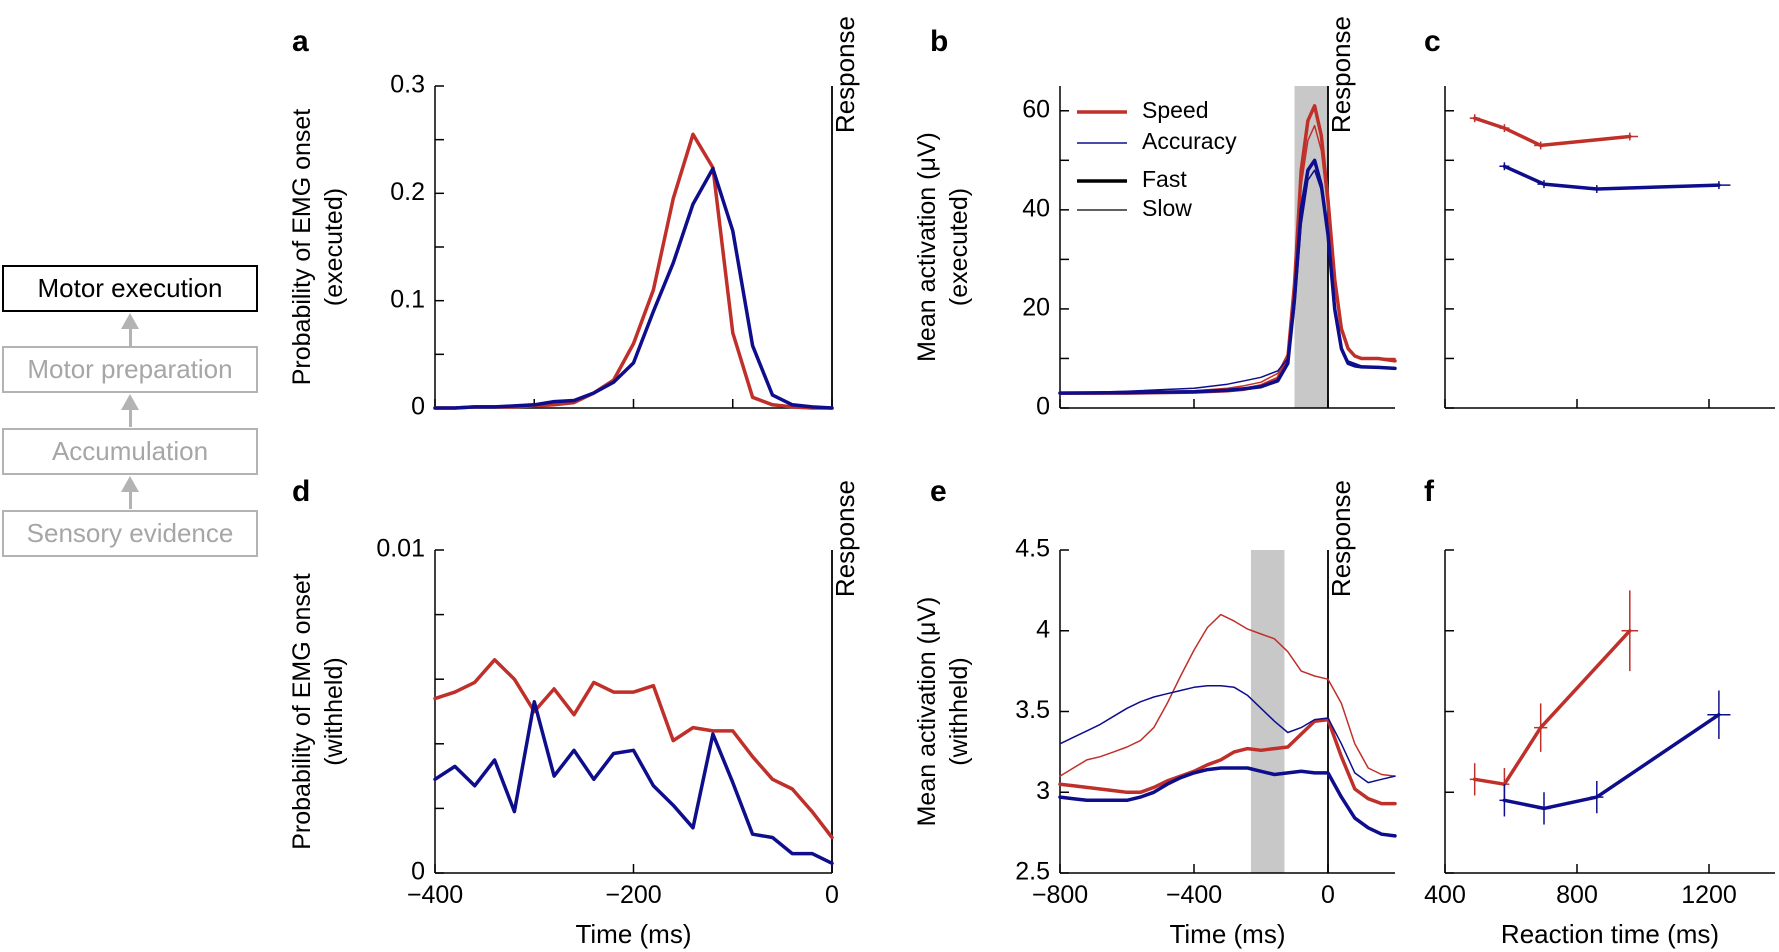 This screenshot has height=952, width=1779. Describe the element at coordinates (938, 491) in the screenshot. I see `panel-label: e` at that location.